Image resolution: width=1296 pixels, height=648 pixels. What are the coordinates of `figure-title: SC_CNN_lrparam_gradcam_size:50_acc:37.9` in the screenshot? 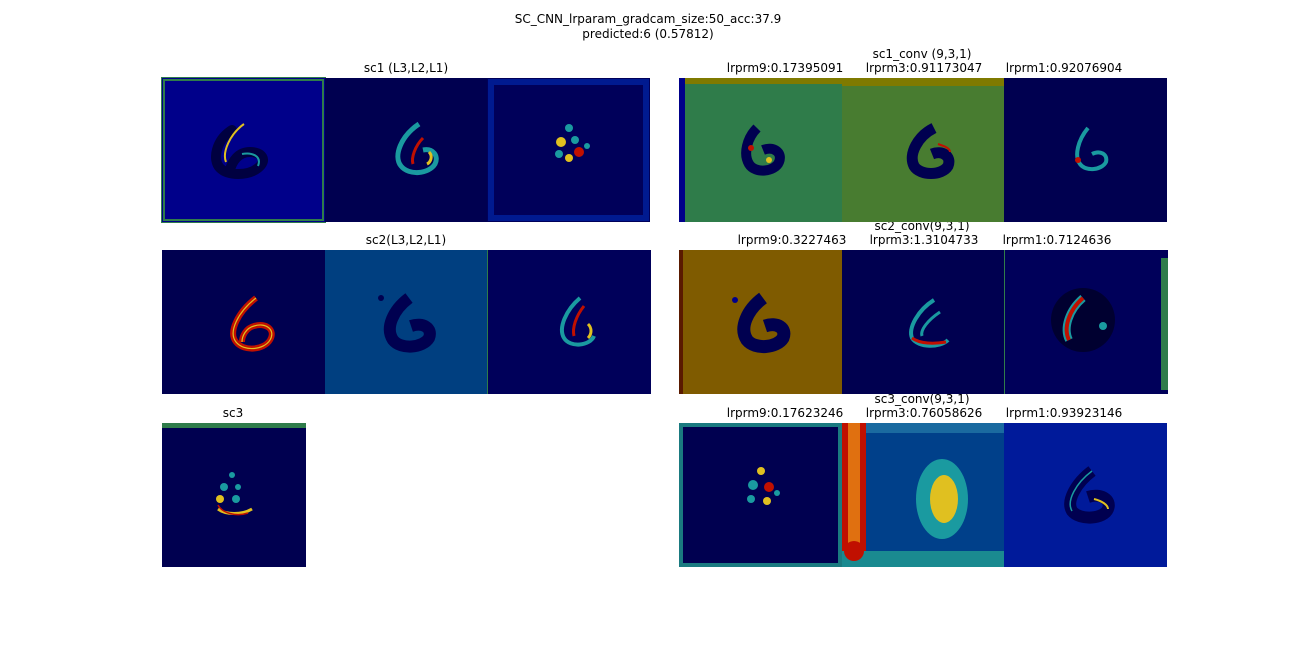 It's located at (648, 19).